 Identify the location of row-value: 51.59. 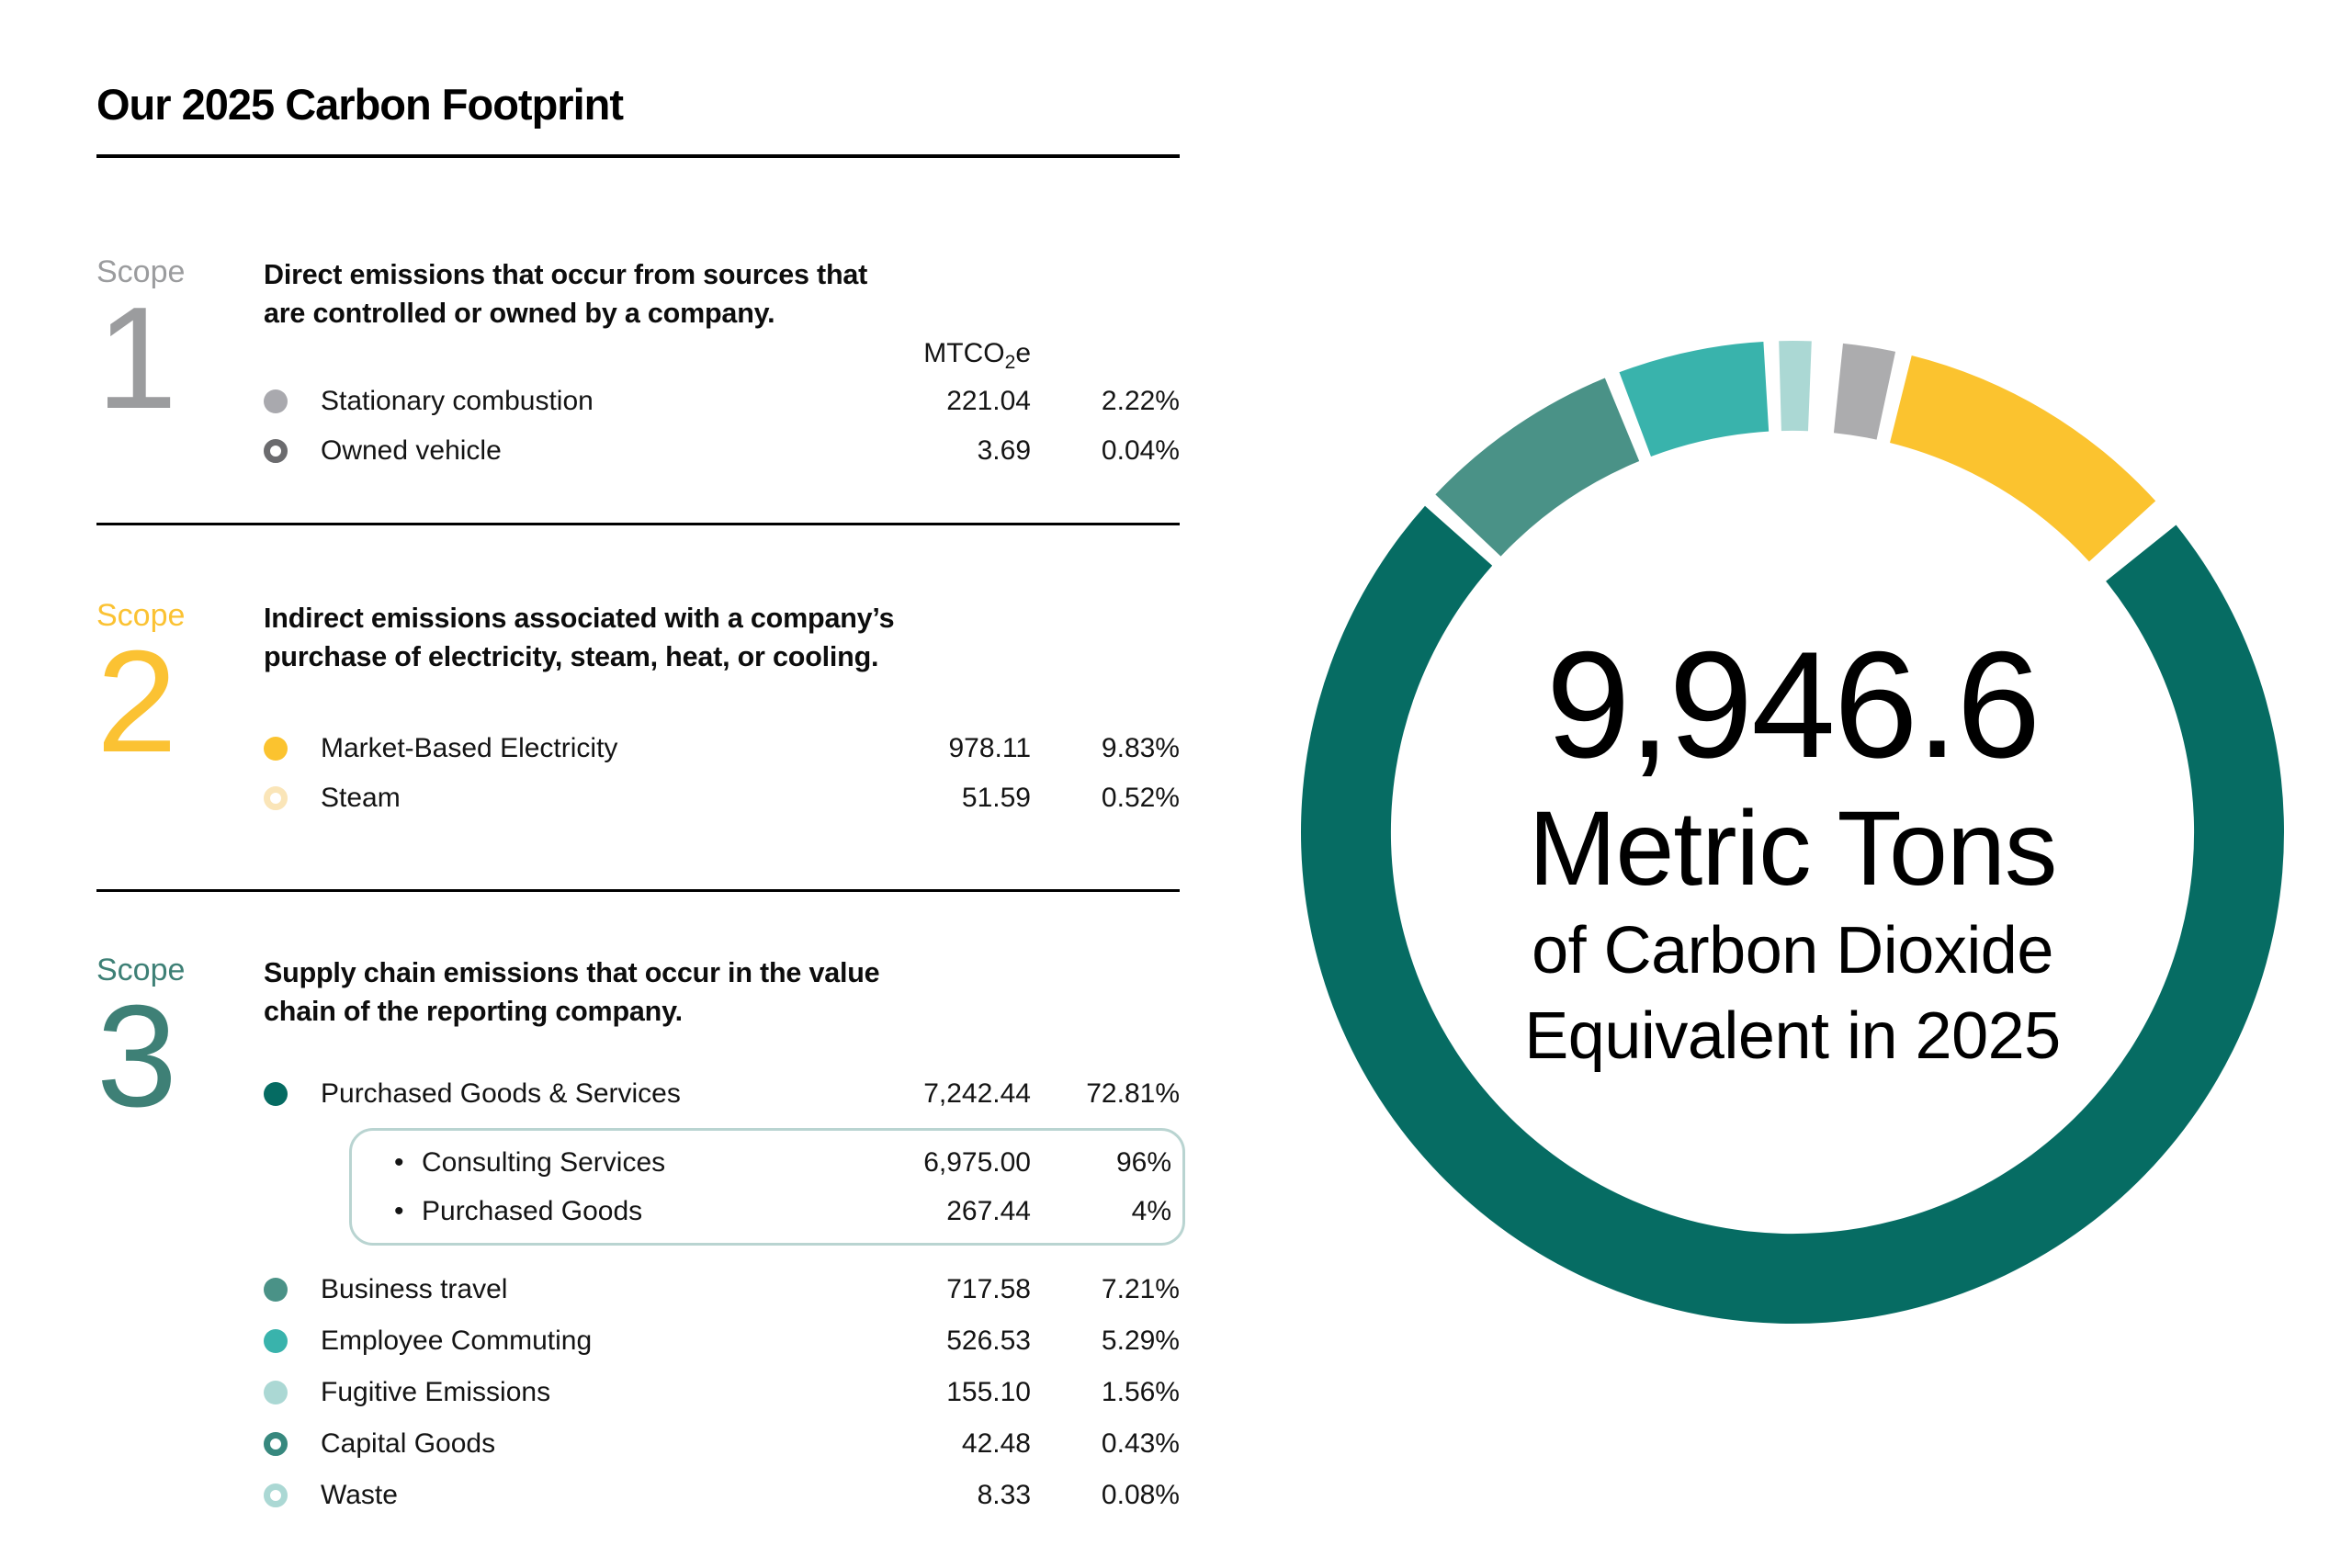
(996, 798).